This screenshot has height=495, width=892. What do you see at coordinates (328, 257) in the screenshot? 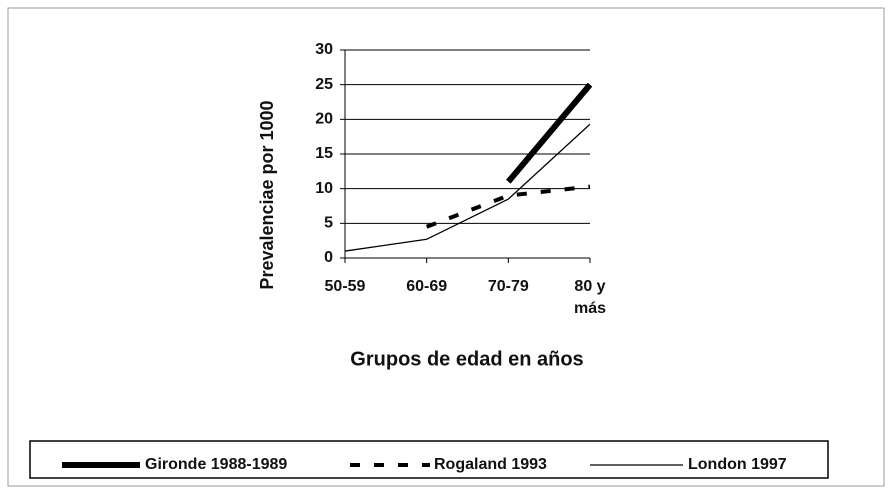
I see `y-tick-label: 0` at bounding box center [328, 257].